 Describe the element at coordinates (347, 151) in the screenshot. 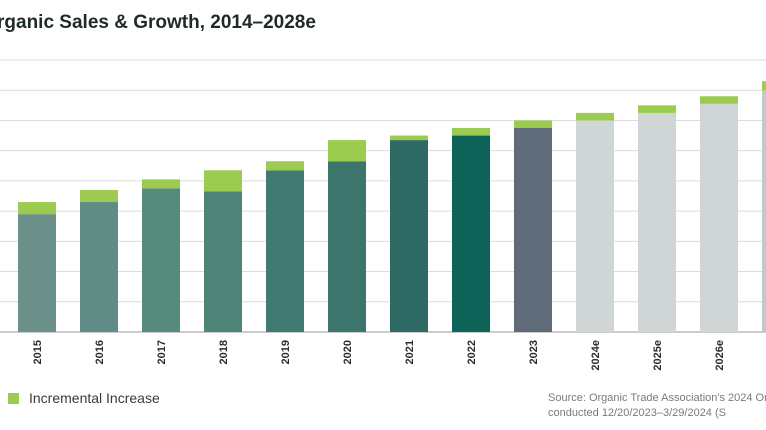

I see `bar-increment-2020` at that location.